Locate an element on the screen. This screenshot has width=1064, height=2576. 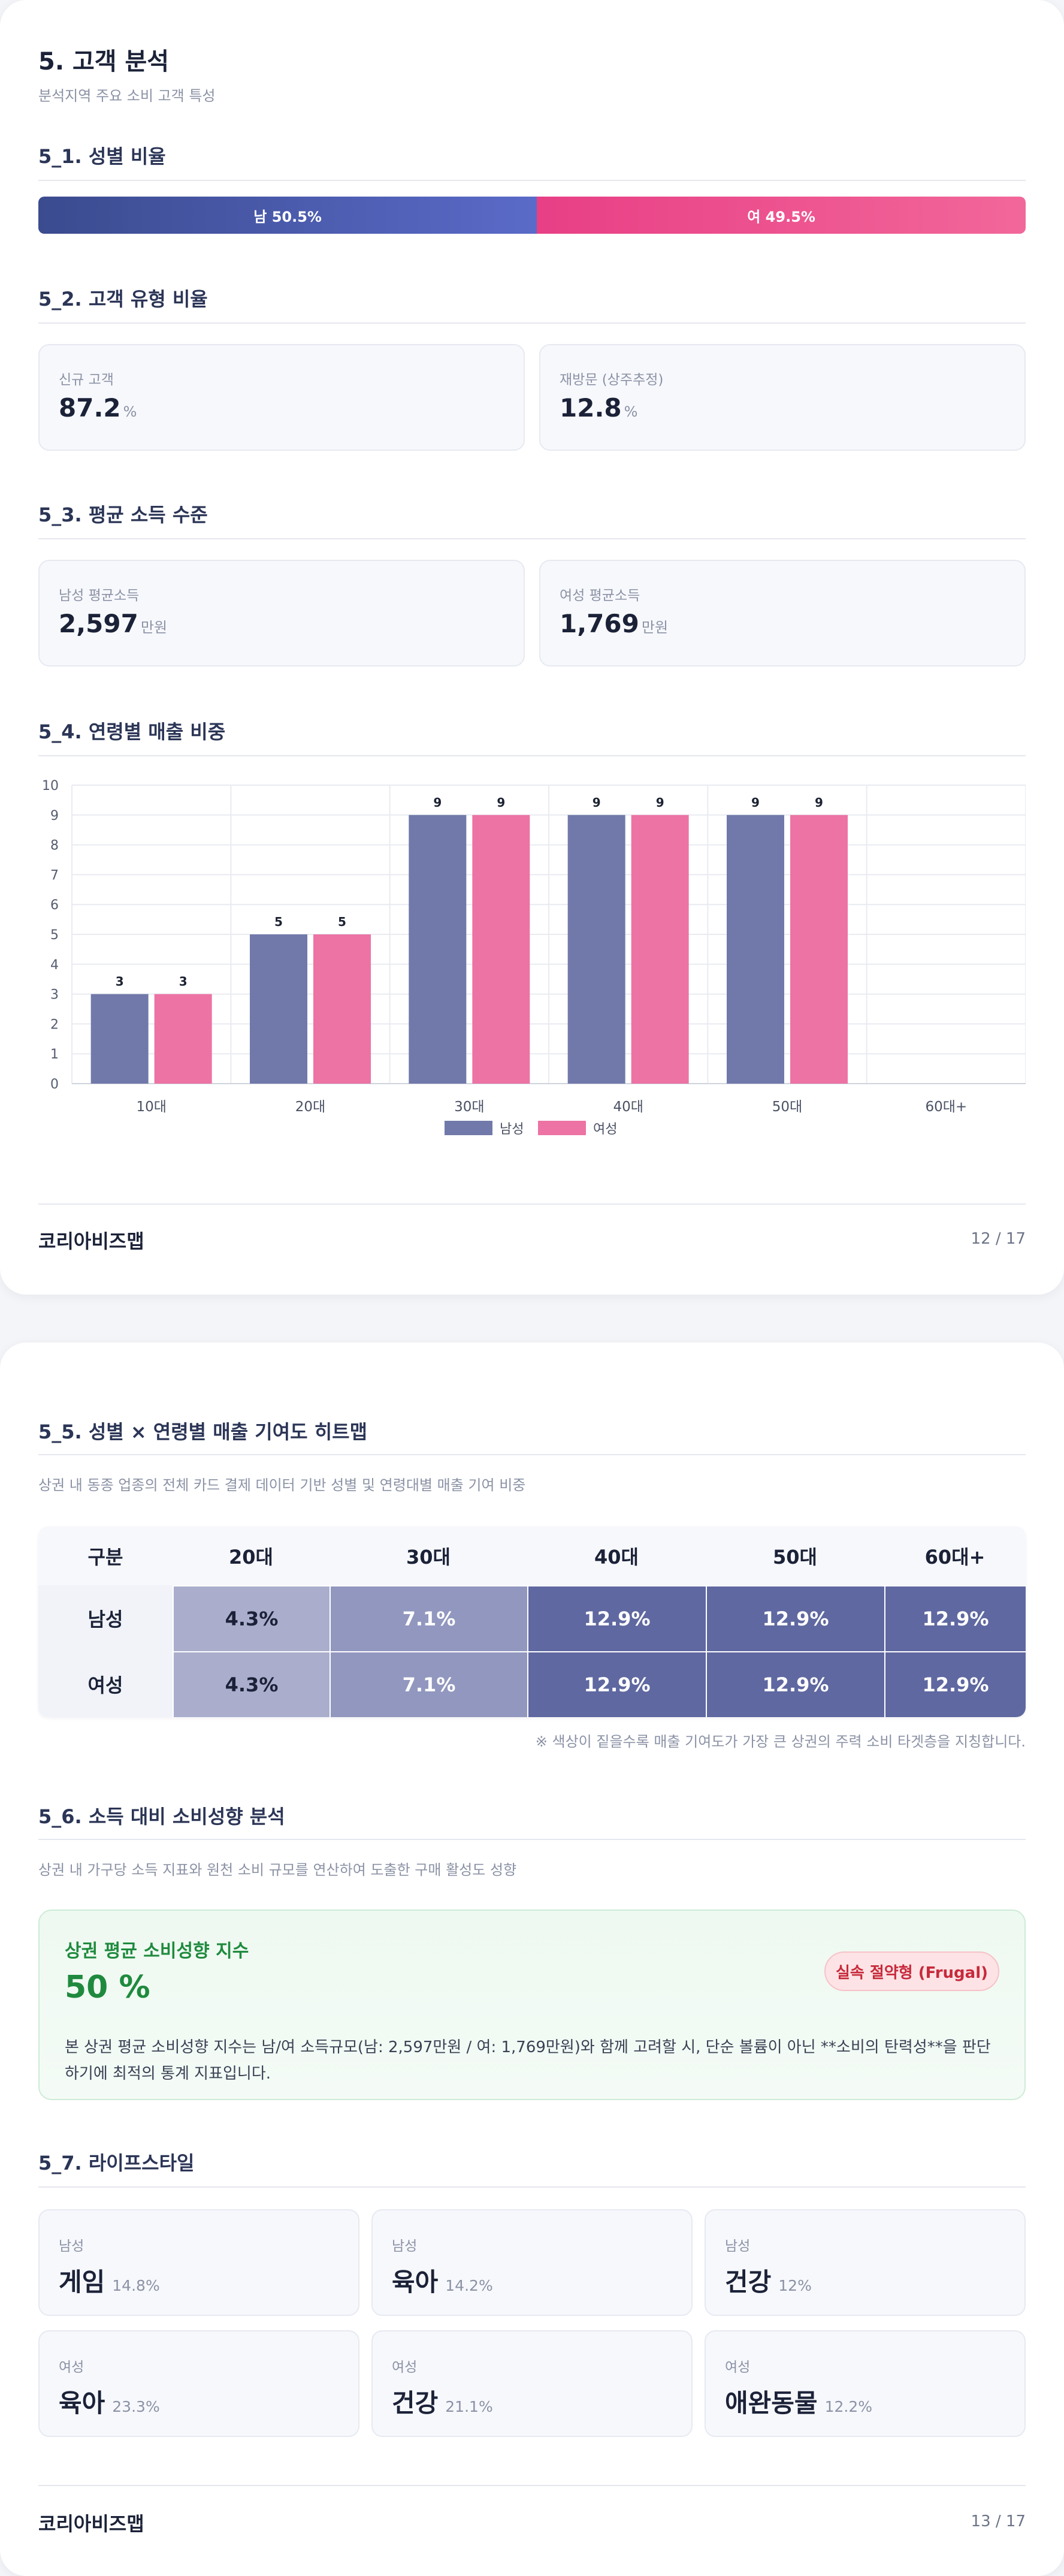
gender-ratio-bar: 남 50.5% 여 49.5% is located at coordinates (532, 216).